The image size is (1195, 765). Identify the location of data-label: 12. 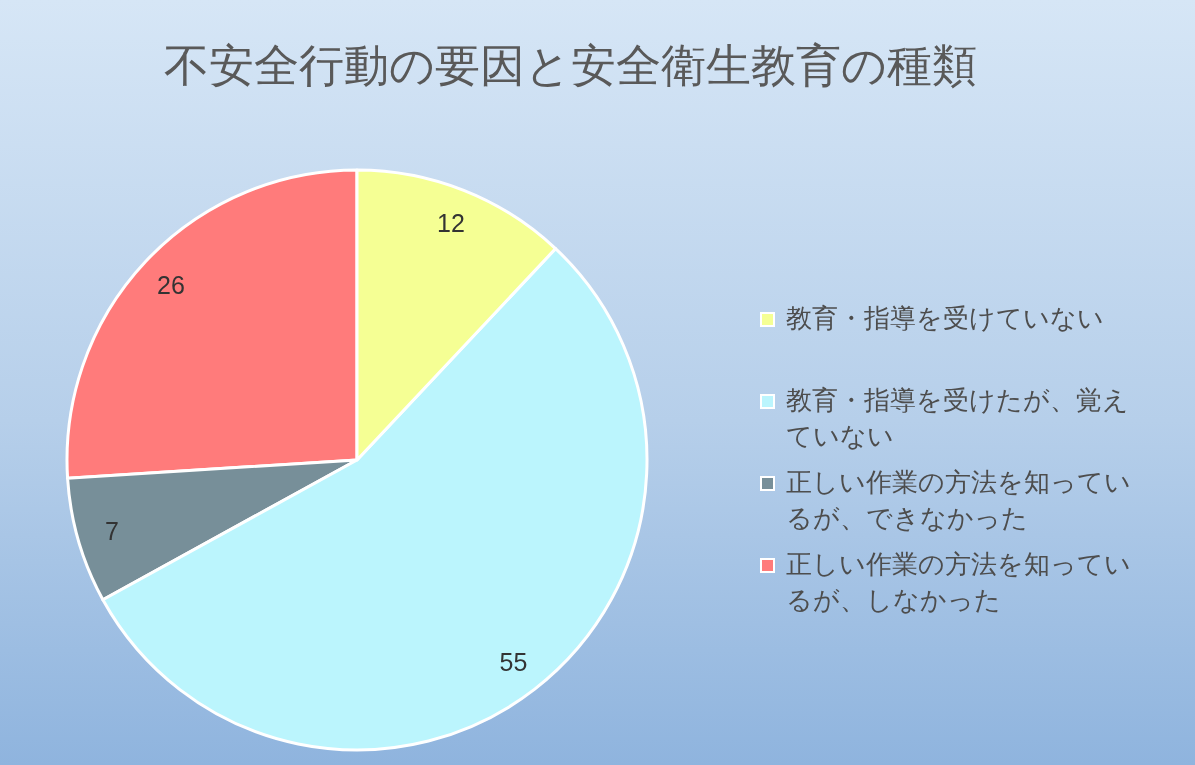
(451, 222).